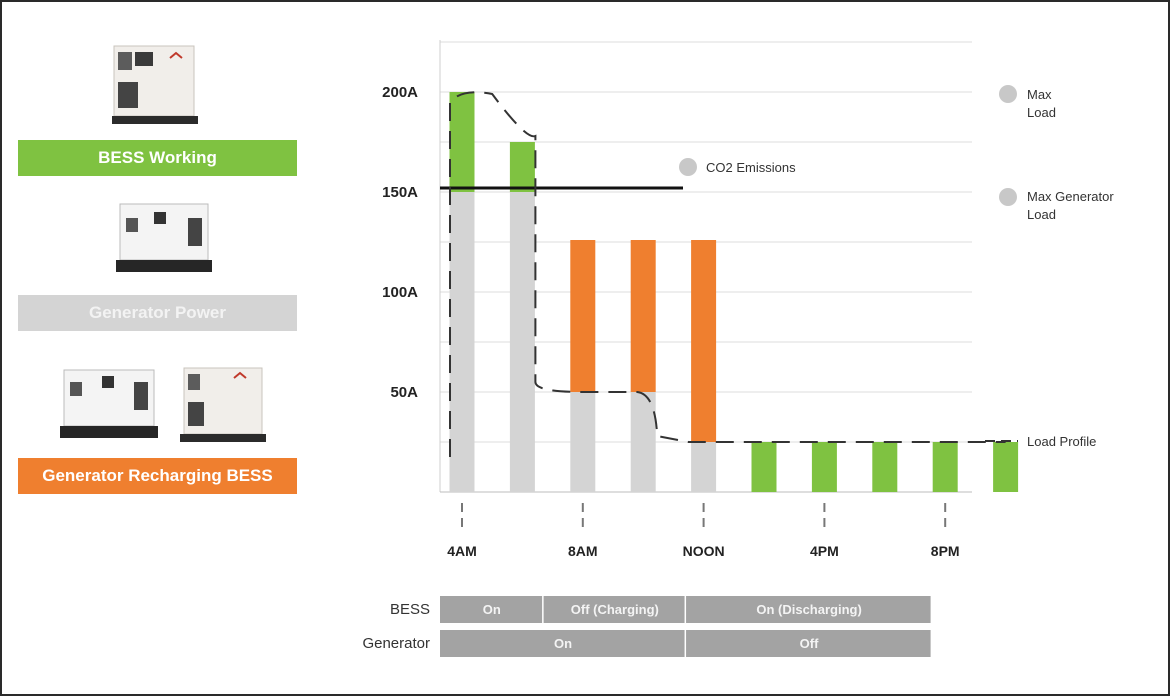  I want to click on generator-and-bess-image, so click(163, 404).